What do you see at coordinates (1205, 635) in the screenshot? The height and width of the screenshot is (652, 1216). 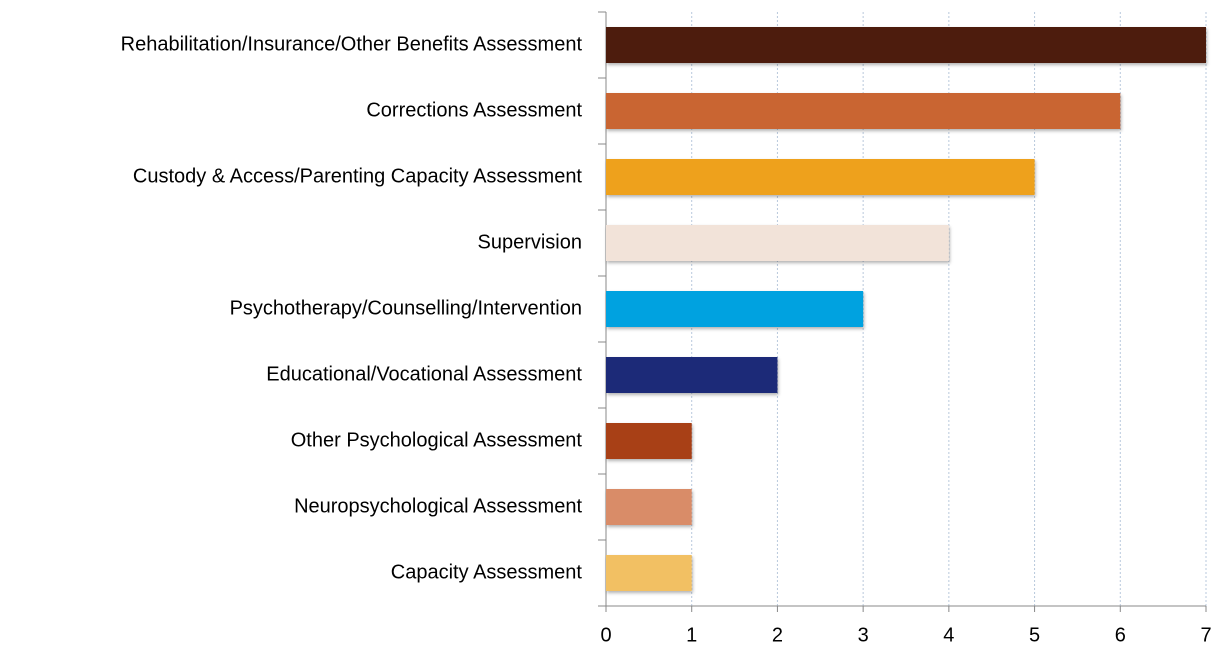 I see `x-tick-label: 7` at bounding box center [1205, 635].